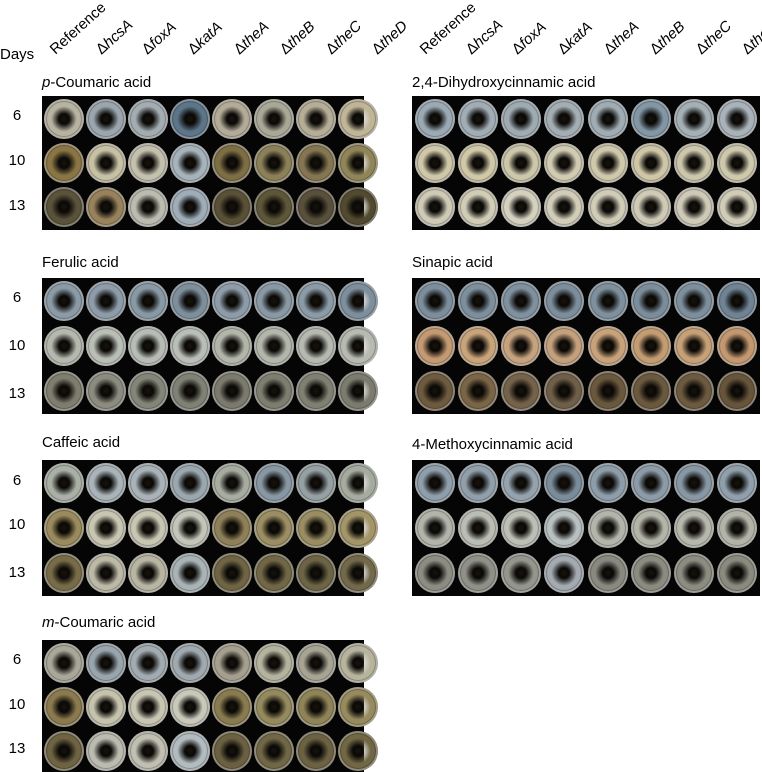 This screenshot has height=772, width=762. Describe the element at coordinates (99, 622) in the screenshot. I see `panel-title: m-Coumaric acid` at that location.